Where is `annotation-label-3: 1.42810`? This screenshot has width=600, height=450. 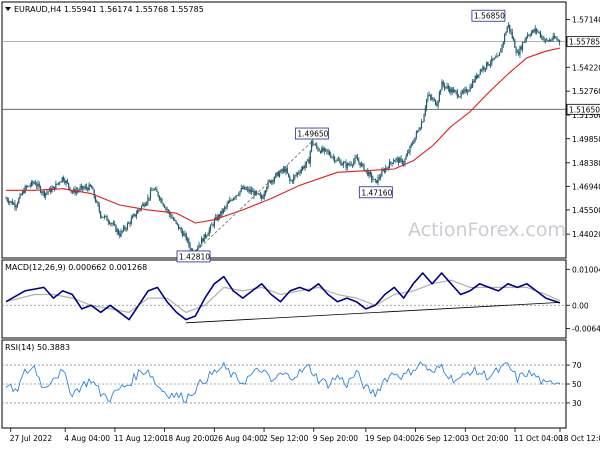 annotation-label-3: 1.42810 is located at coordinates (194, 256).